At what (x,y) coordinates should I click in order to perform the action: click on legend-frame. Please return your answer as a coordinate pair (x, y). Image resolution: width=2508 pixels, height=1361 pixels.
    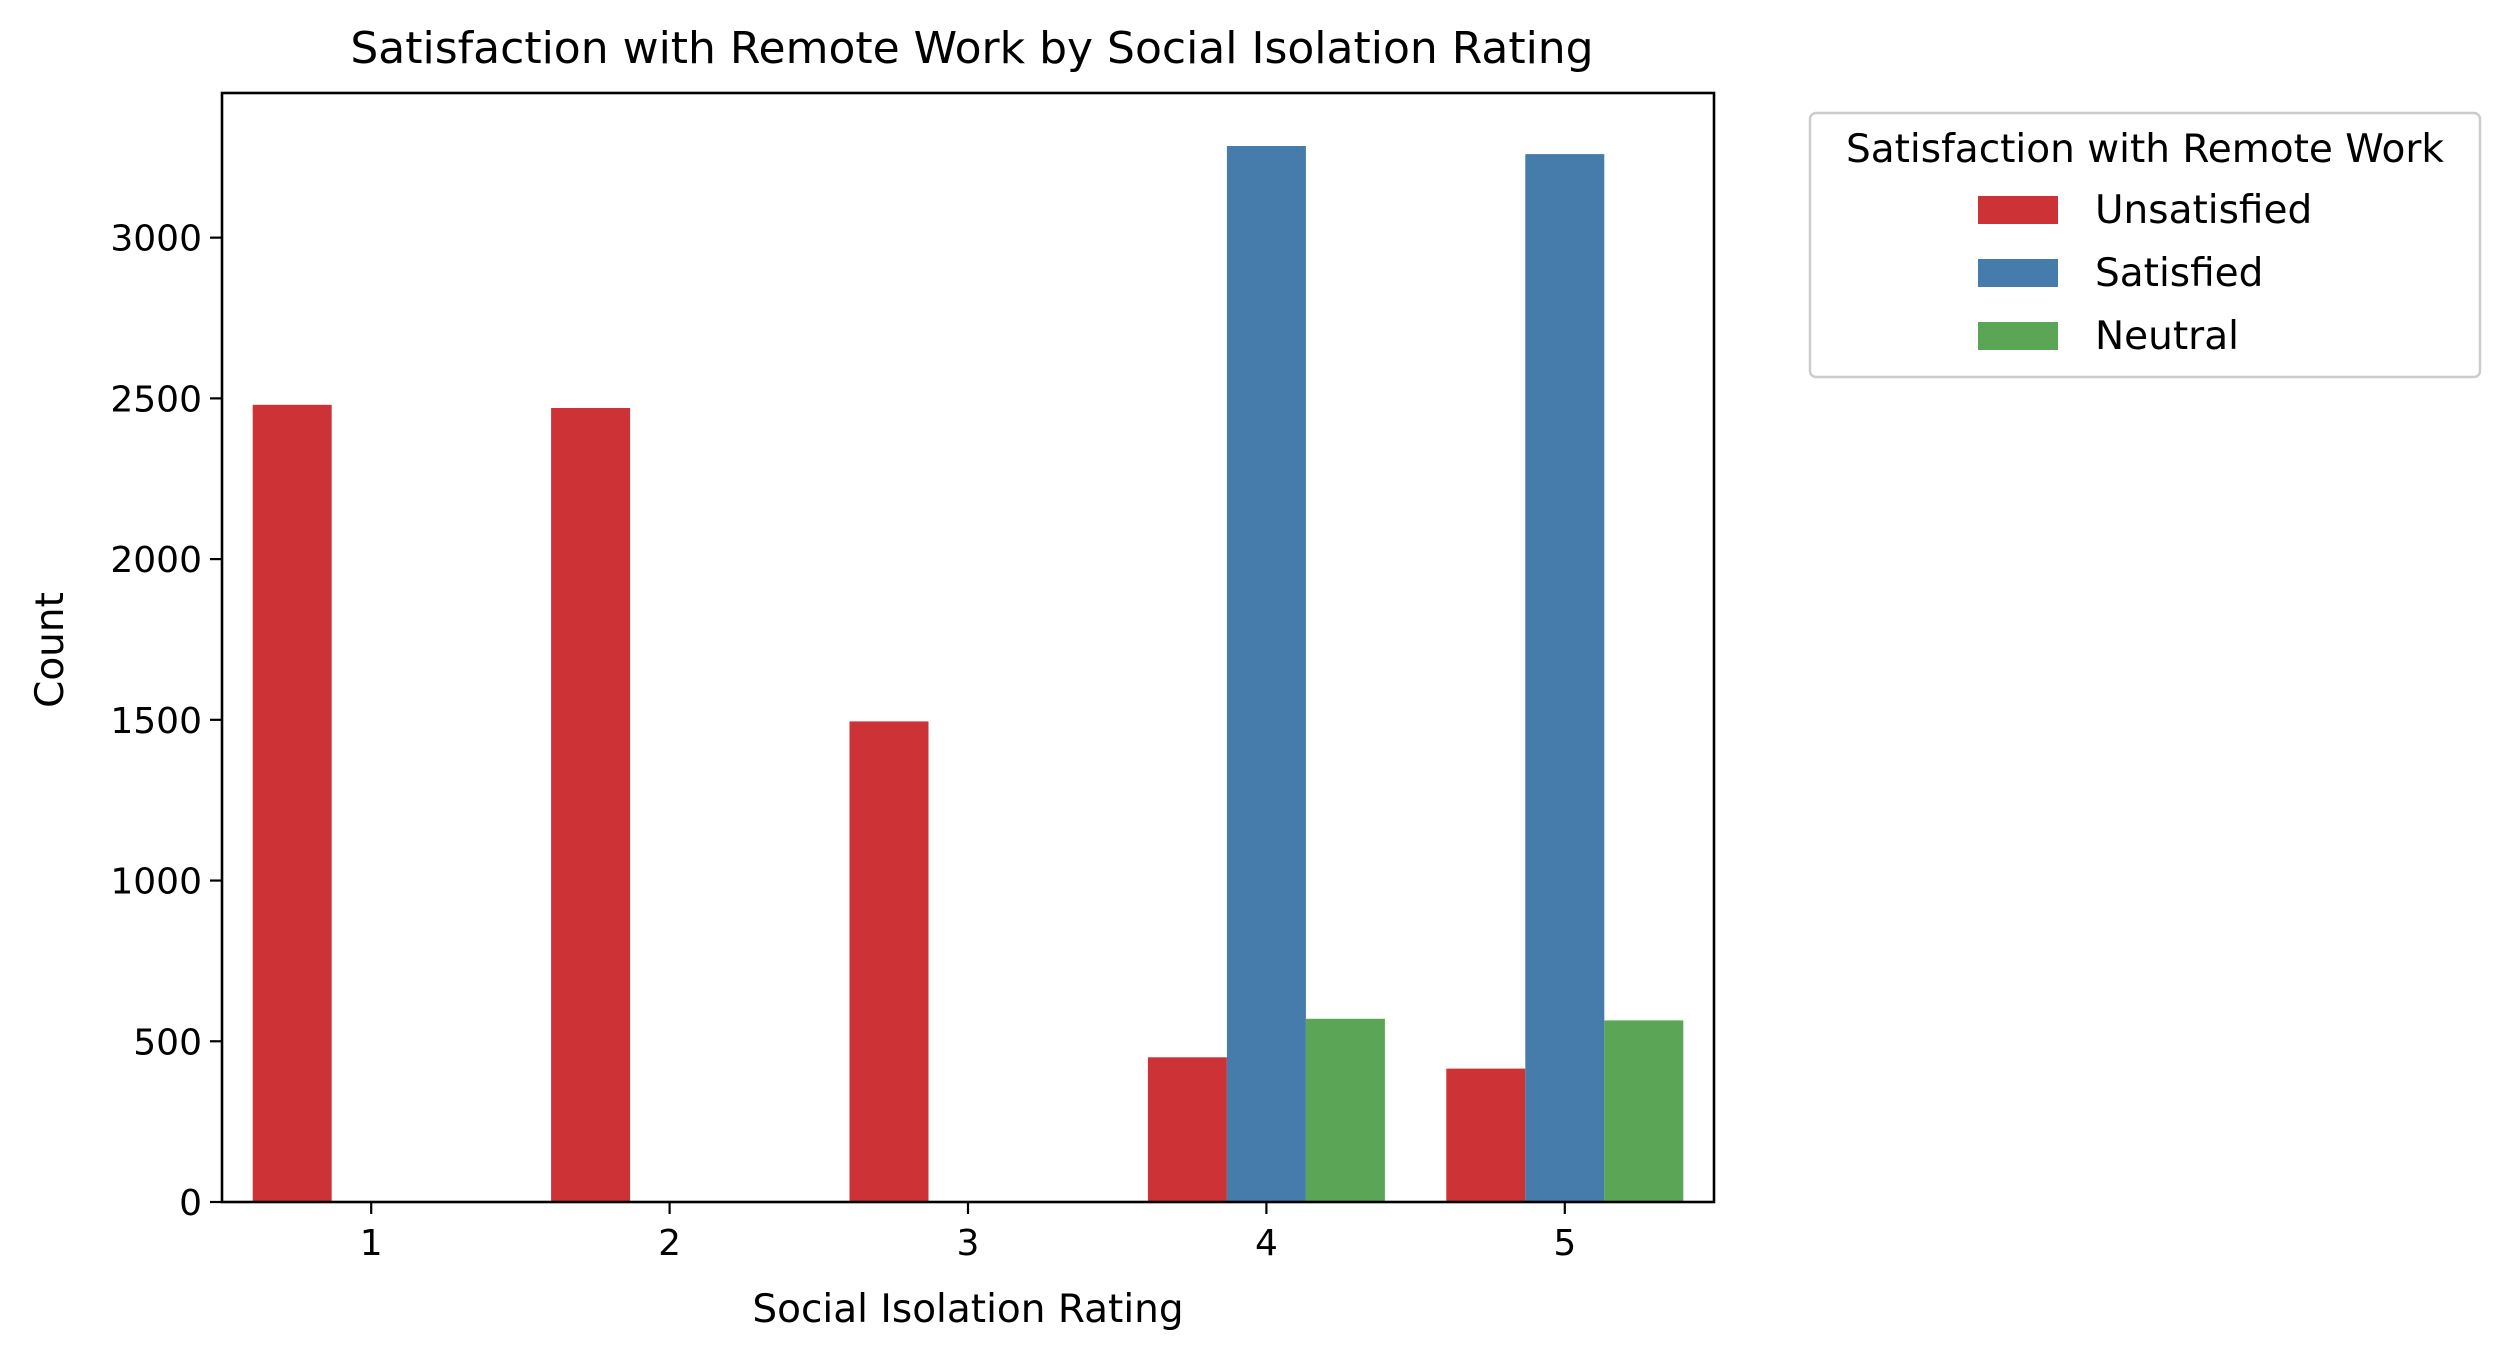
    Looking at the image, I should click on (2145, 245).